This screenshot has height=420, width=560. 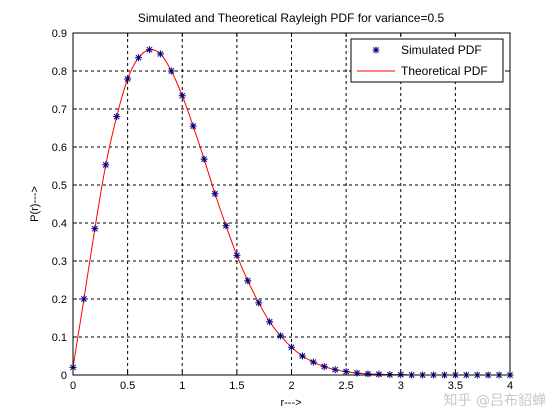 What do you see at coordinates (59, 110) in the screenshot?
I see `y-tick-label: 0.7` at bounding box center [59, 110].